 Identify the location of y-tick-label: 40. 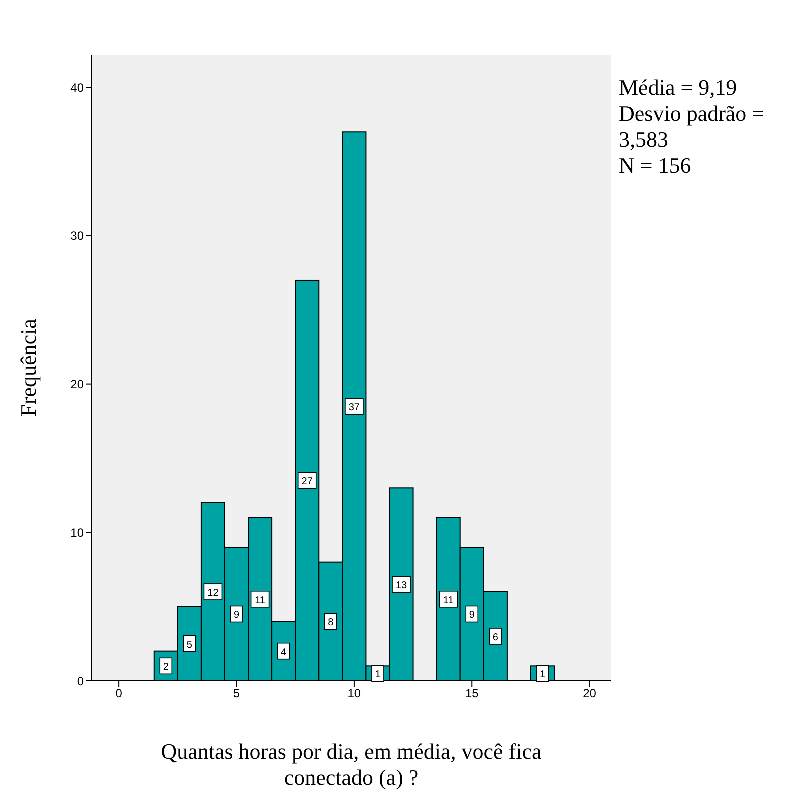
(77, 87).